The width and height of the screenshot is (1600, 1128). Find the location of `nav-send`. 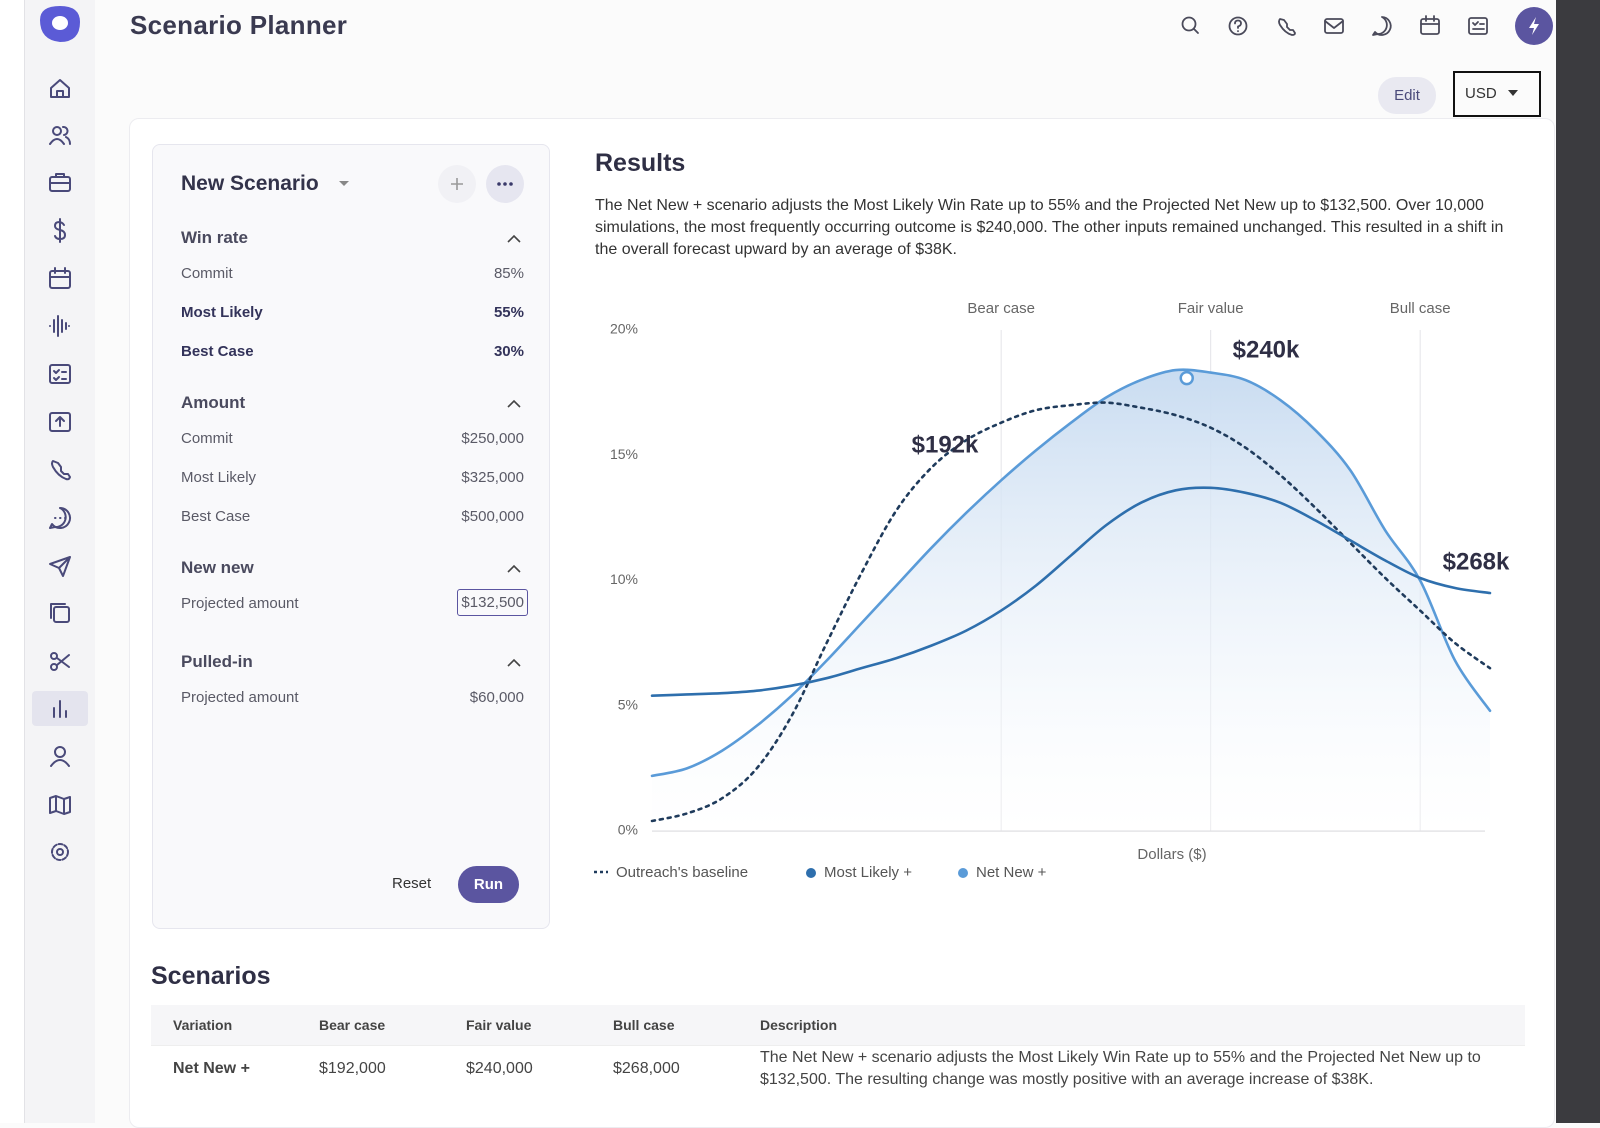

nav-send is located at coordinates (60, 566).